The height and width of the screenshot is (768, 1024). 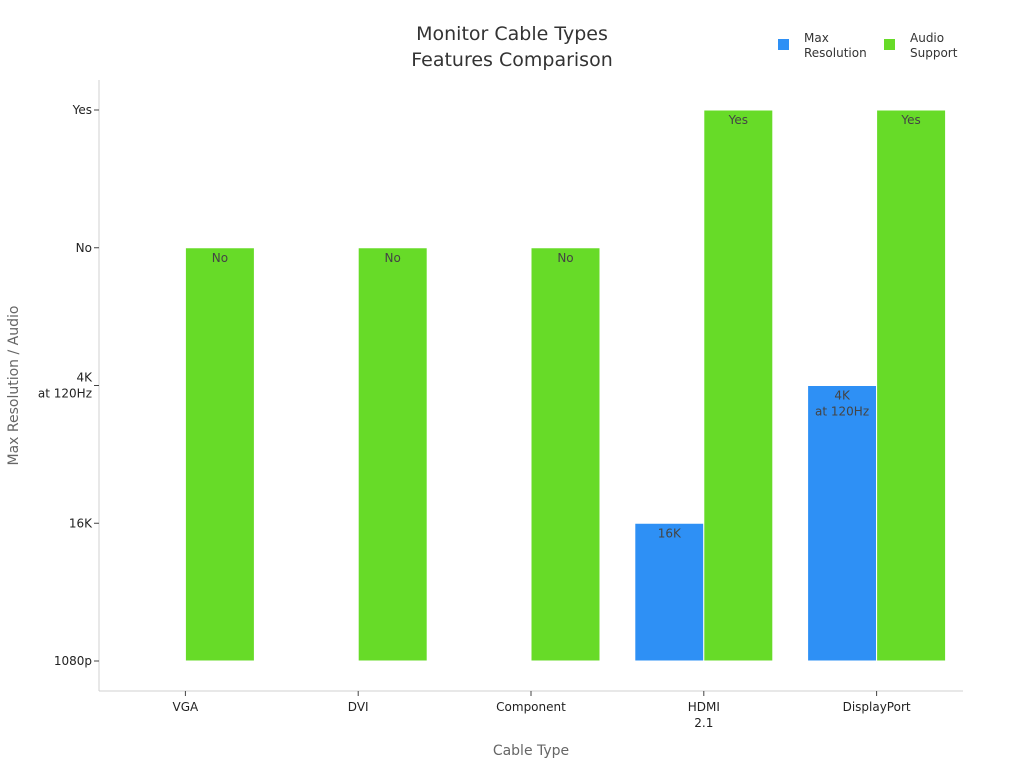 What do you see at coordinates (703, 723) in the screenshot?
I see `x-tick-label-line: 2.1` at bounding box center [703, 723].